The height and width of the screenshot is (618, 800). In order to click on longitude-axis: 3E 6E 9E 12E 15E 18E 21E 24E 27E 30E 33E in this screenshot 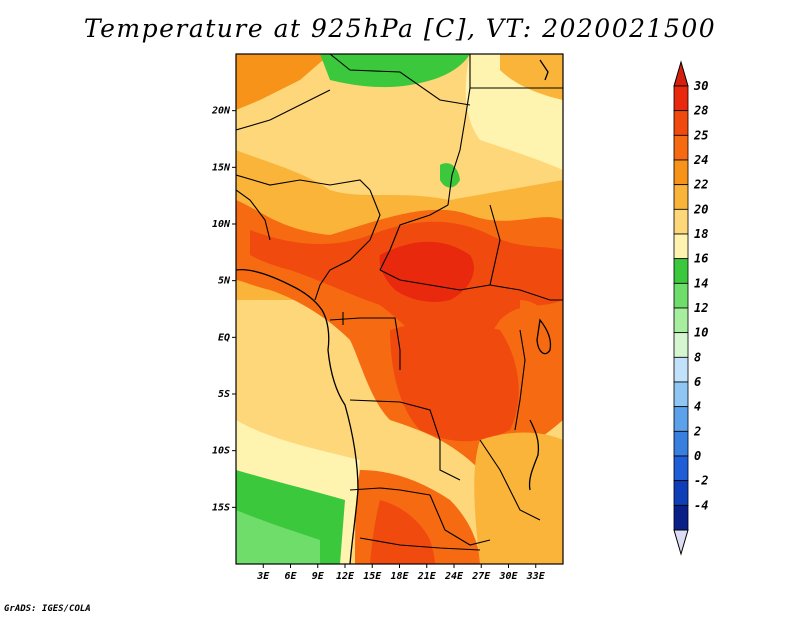, I will do `click(401, 573)`.